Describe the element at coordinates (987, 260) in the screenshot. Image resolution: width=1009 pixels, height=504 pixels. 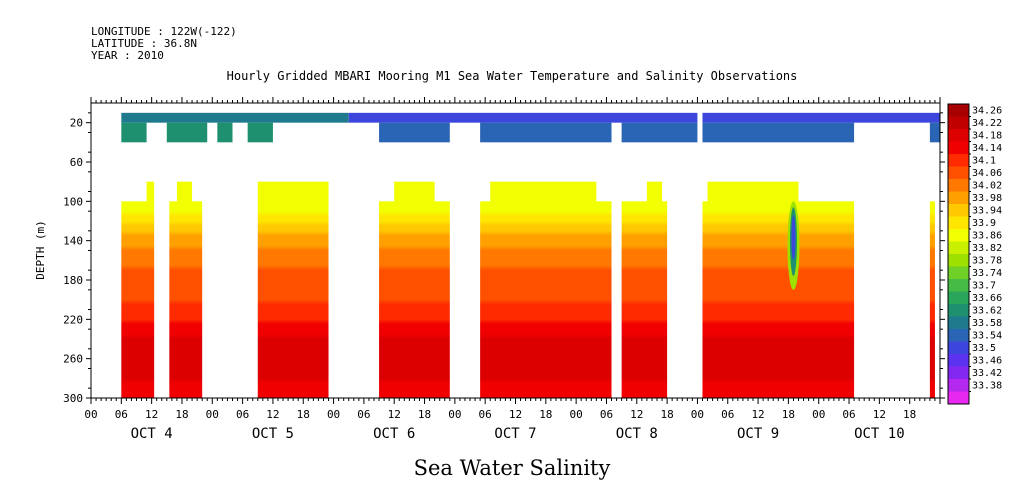
I see `colorbar-label: 33.78` at that location.